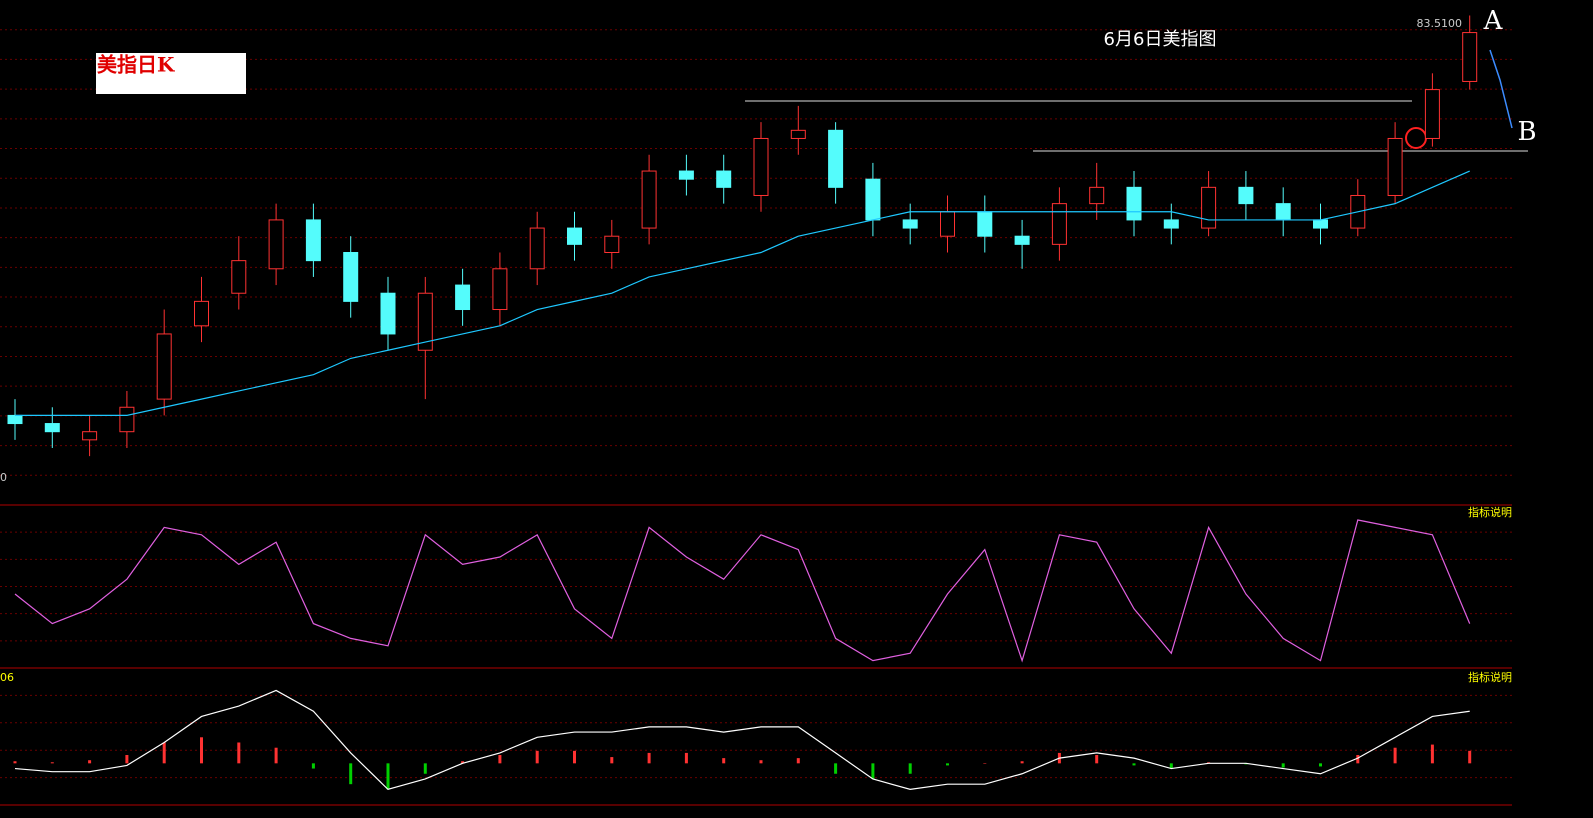  Describe the element at coordinates (3, 477) in the screenshot. I see `axis-label: 0` at that location.